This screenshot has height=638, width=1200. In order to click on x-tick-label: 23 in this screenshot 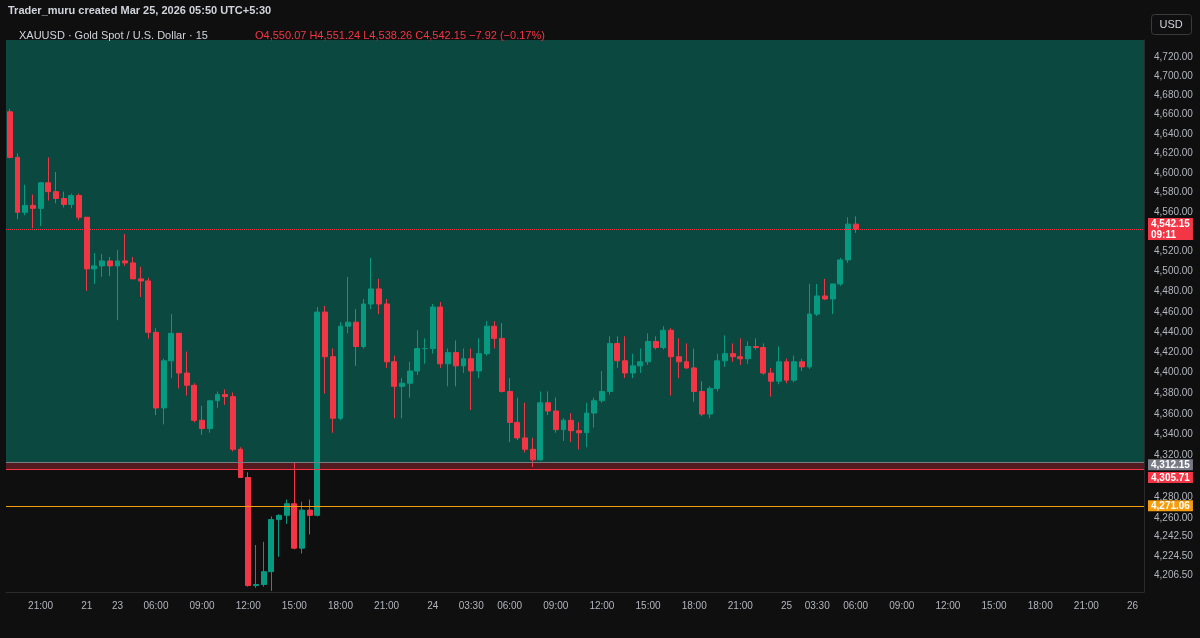, I will do `click(117, 605)`.